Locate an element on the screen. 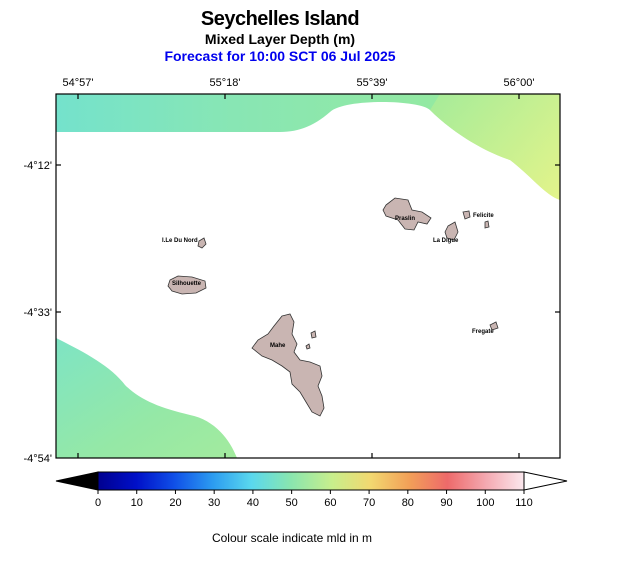 The height and width of the screenshot is (580, 630). colorbar-tick-label: 0 is located at coordinates (98, 503).